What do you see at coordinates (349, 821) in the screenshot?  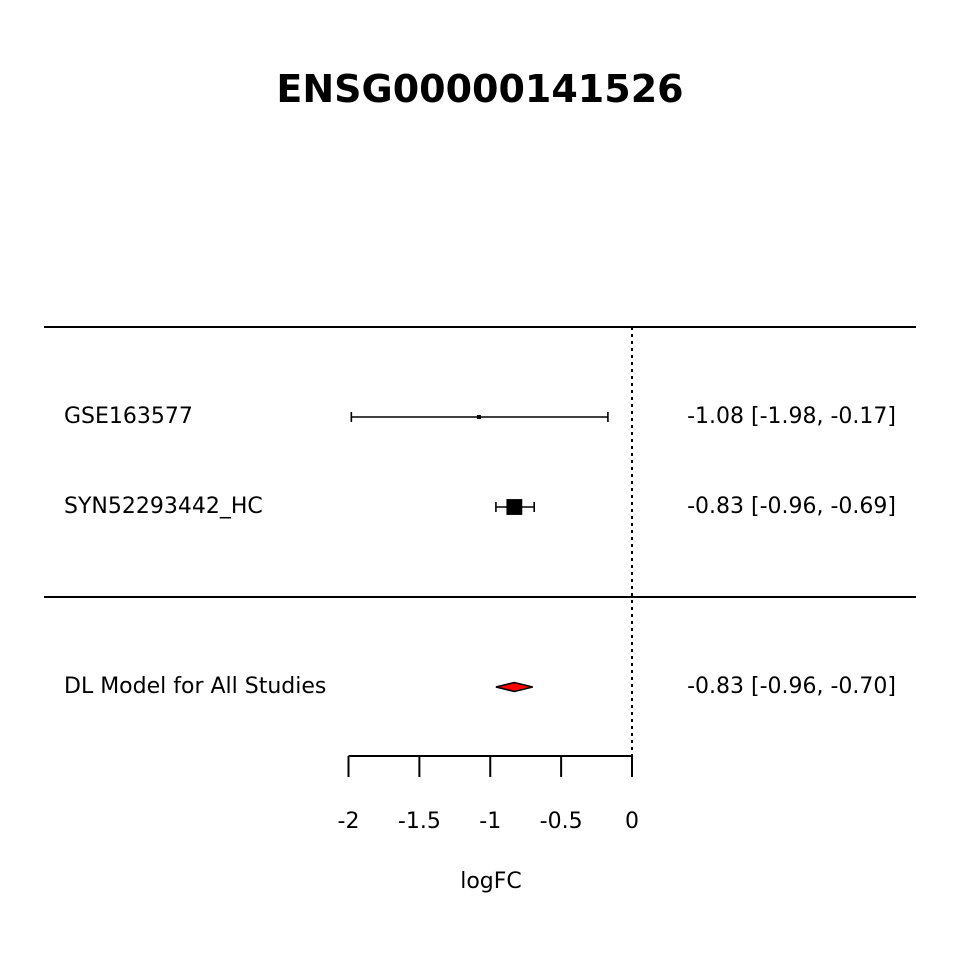 I see `x-tick-label: -2` at bounding box center [349, 821].